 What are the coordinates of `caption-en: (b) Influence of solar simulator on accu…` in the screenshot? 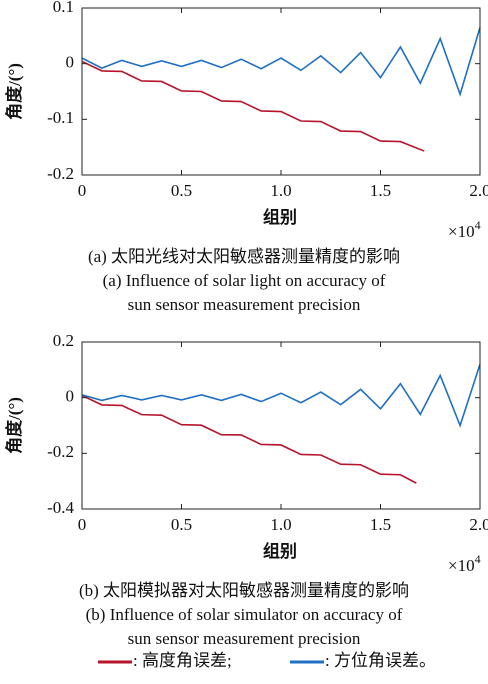 It's located at (244, 614).